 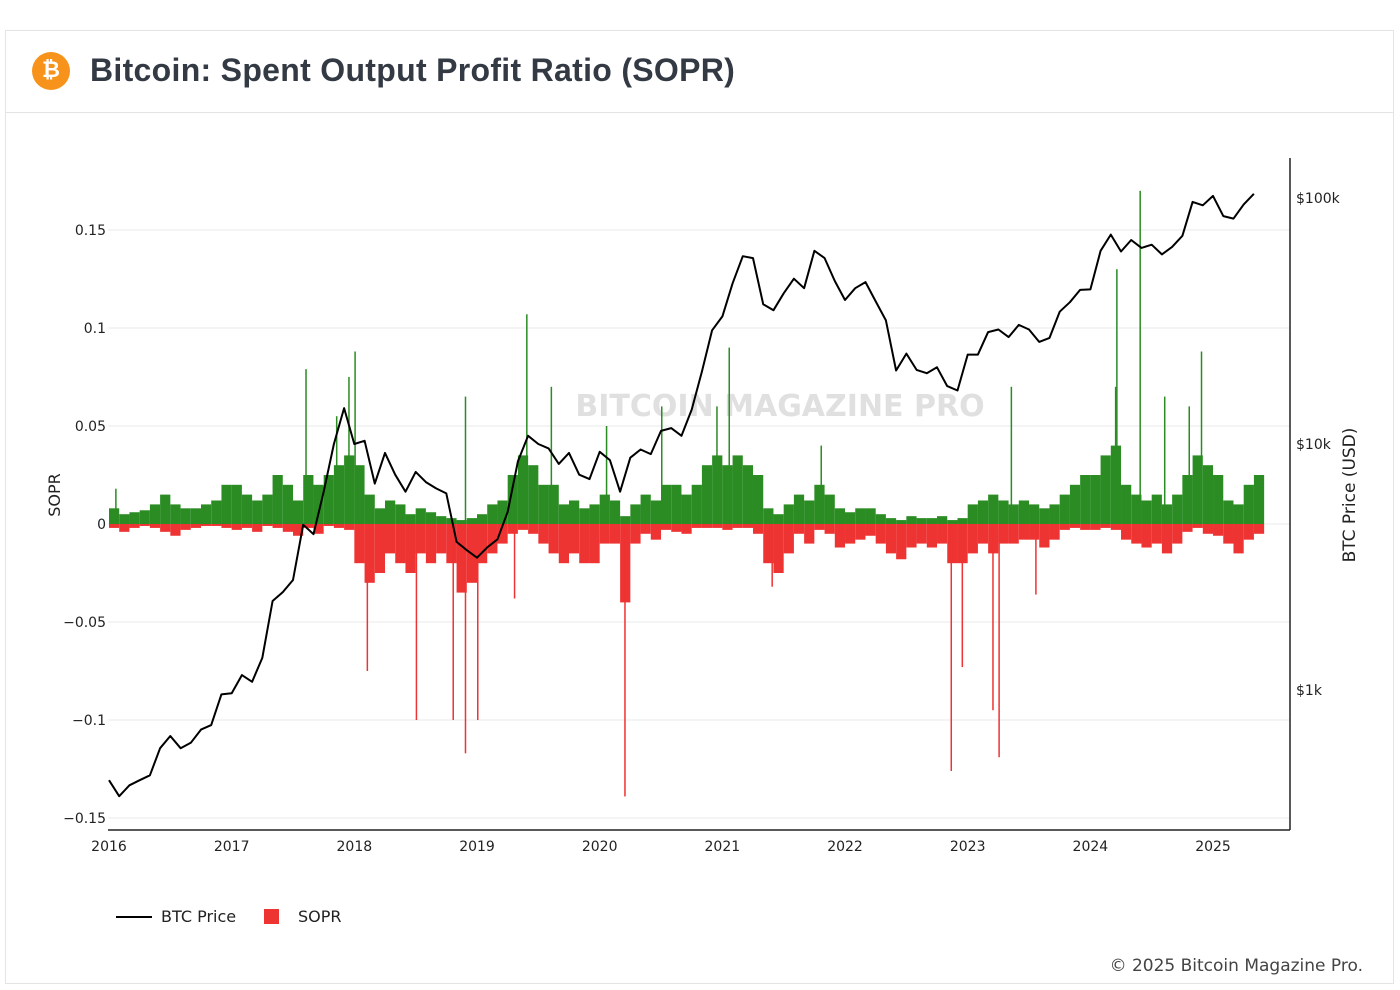 What do you see at coordinates (845, 847) in the screenshot?
I see `x-tick-label: 2022` at bounding box center [845, 847].